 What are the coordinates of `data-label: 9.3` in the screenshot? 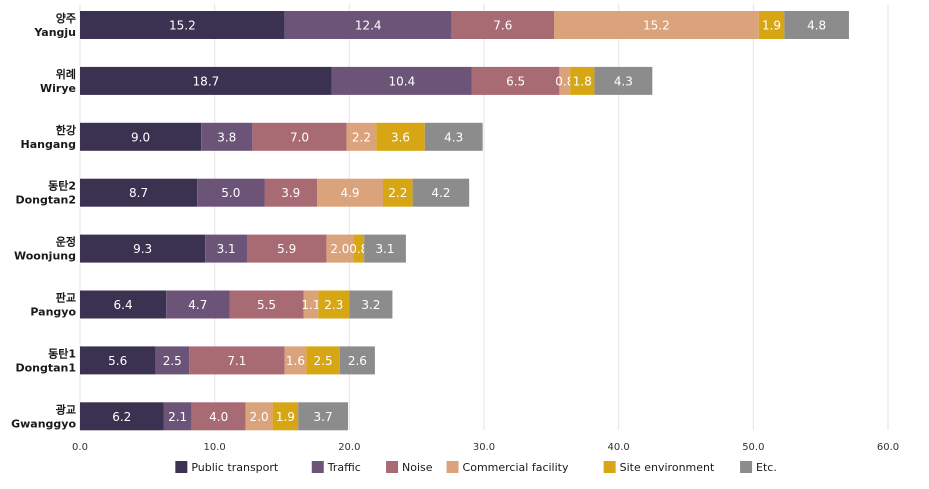 It's located at (142, 249).